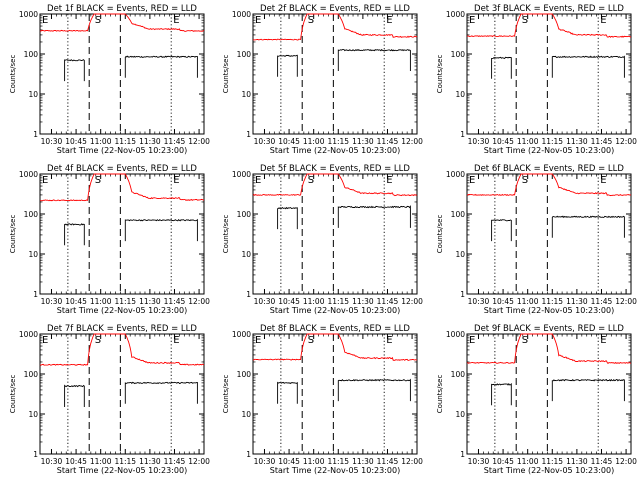  What do you see at coordinates (335, 169) in the screenshot?
I see `panel-title: Det 5f BLACK = Events, RED = LLD` at bounding box center [335, 169].